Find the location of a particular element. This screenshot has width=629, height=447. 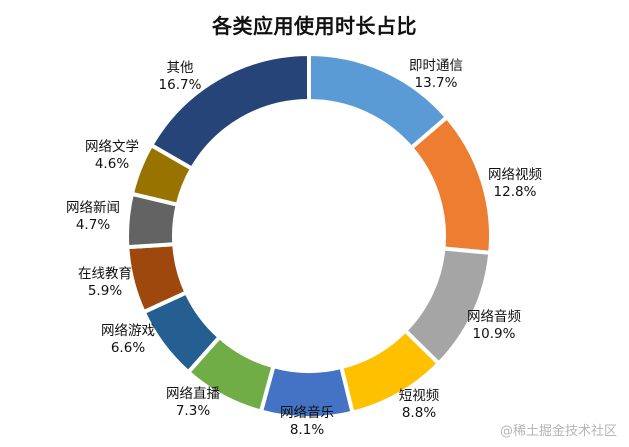

data-label: 网络游戏 6.6% is located at coordinates (128, 339).